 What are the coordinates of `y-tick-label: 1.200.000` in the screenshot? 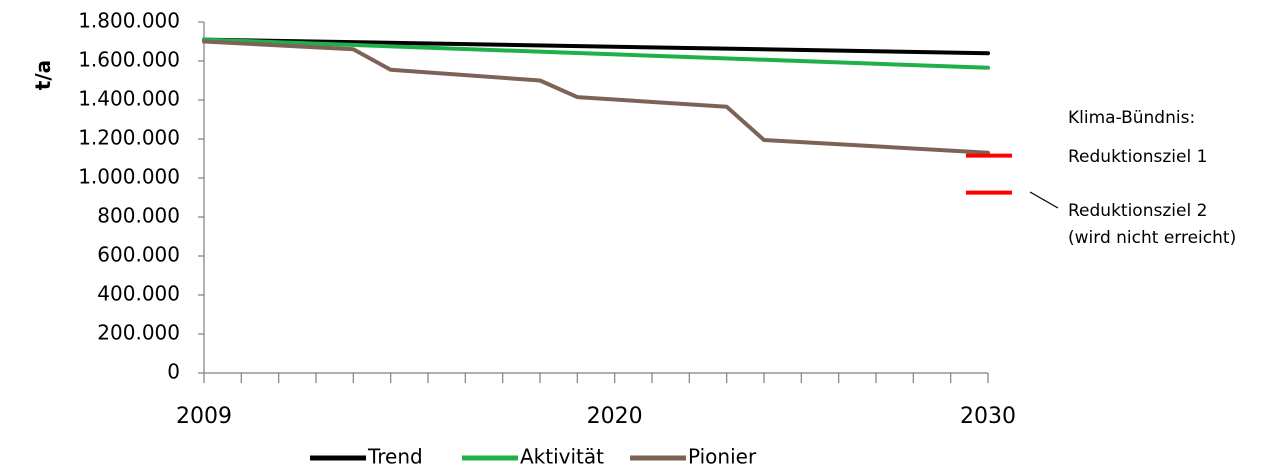 It's located at (129, 138).